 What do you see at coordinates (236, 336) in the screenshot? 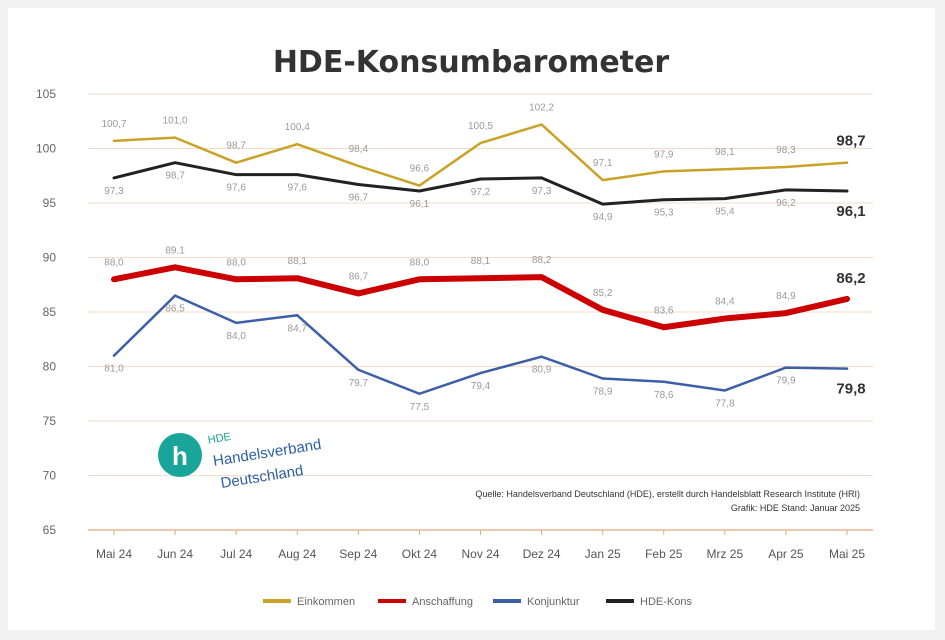
I see `data-label: 84,0` at bounding box center [236, 336].